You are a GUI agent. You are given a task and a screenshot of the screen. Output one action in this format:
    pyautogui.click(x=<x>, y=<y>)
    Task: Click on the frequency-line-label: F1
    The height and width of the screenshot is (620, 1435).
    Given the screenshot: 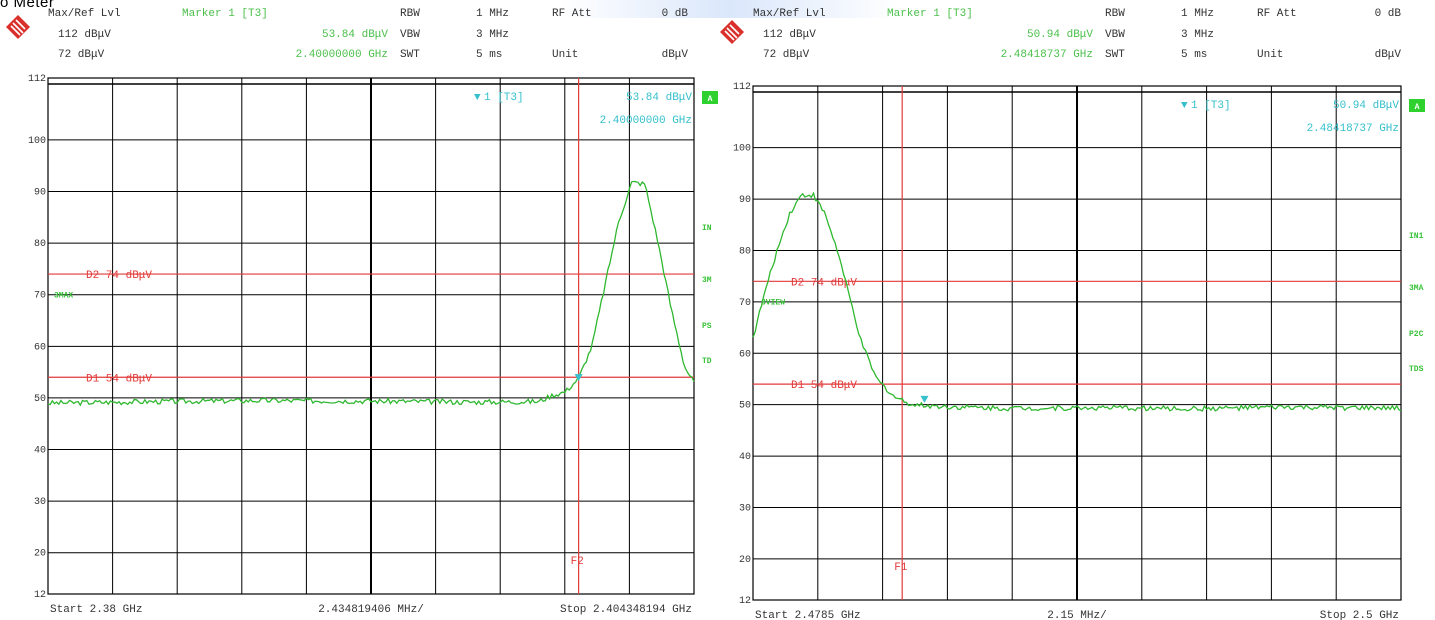 What is the action you would take?
    pyautogui.click(x=901, y=568)
    